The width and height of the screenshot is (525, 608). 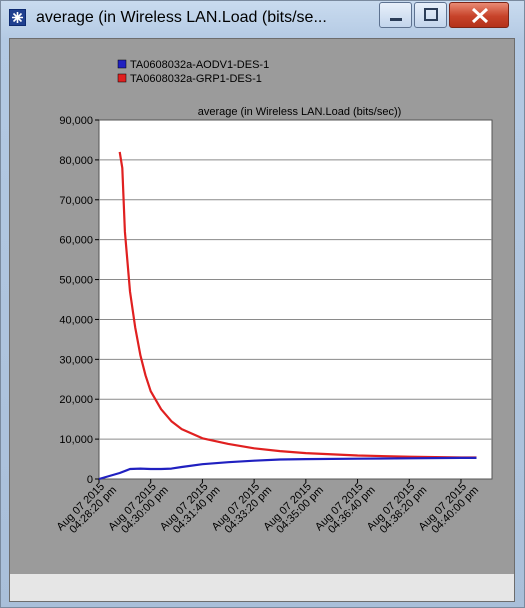 What do you see at coordinates (76, 241) in the screenshot?
I see `y-tick-label: 60,000` at bounding box center [76, 241].